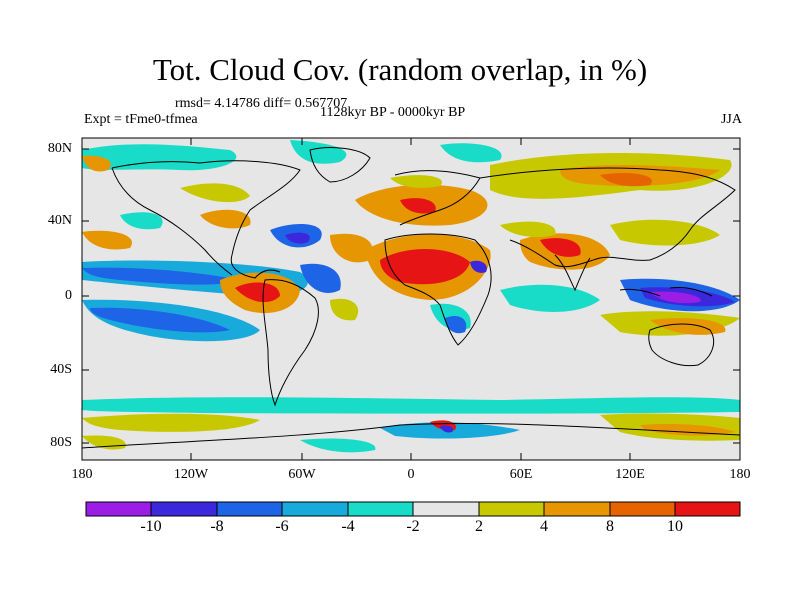 The image size is (800, 600). I want to click on lon-label-180w: 180, so click(82, 474).